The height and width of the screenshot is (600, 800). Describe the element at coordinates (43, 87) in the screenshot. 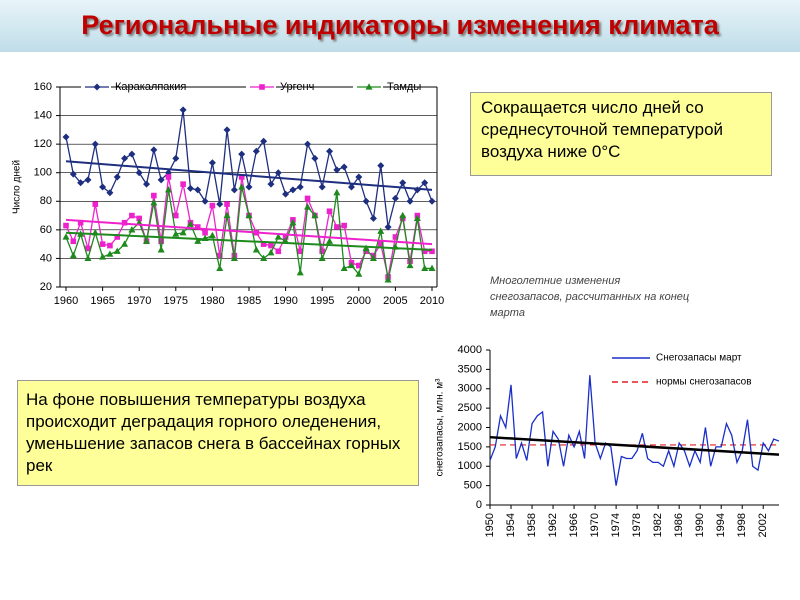

I see `y-tick-label: 160` at that location.